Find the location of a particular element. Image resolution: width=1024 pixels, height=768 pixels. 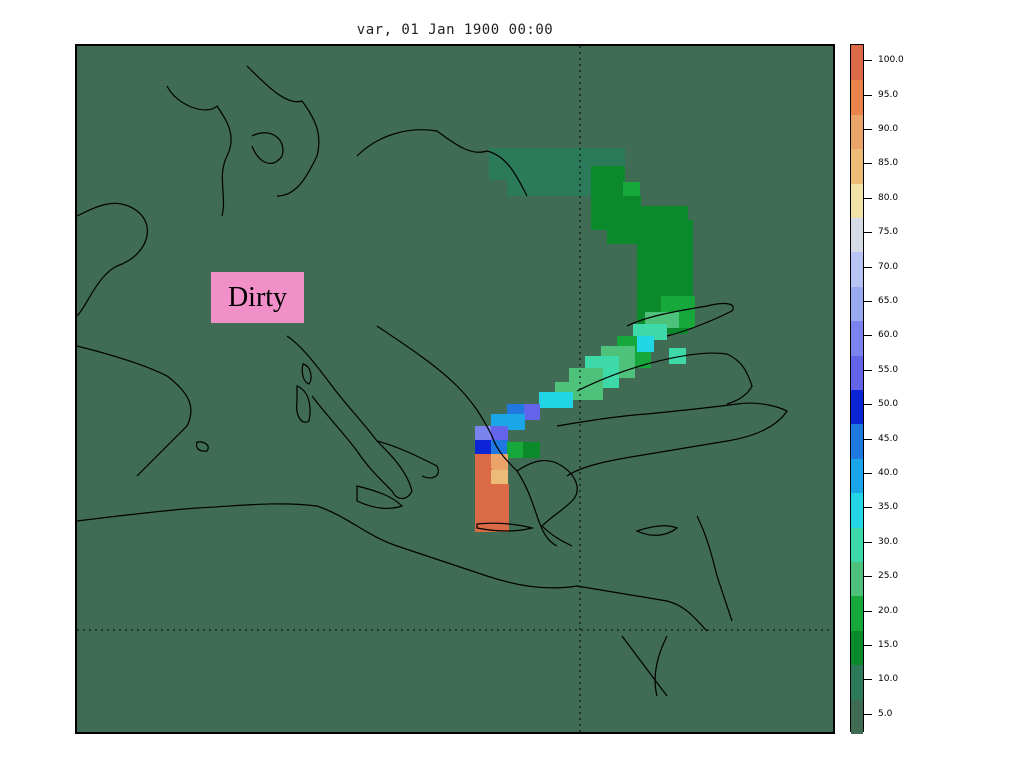

coast-levant is located at coordinates (714, 568).